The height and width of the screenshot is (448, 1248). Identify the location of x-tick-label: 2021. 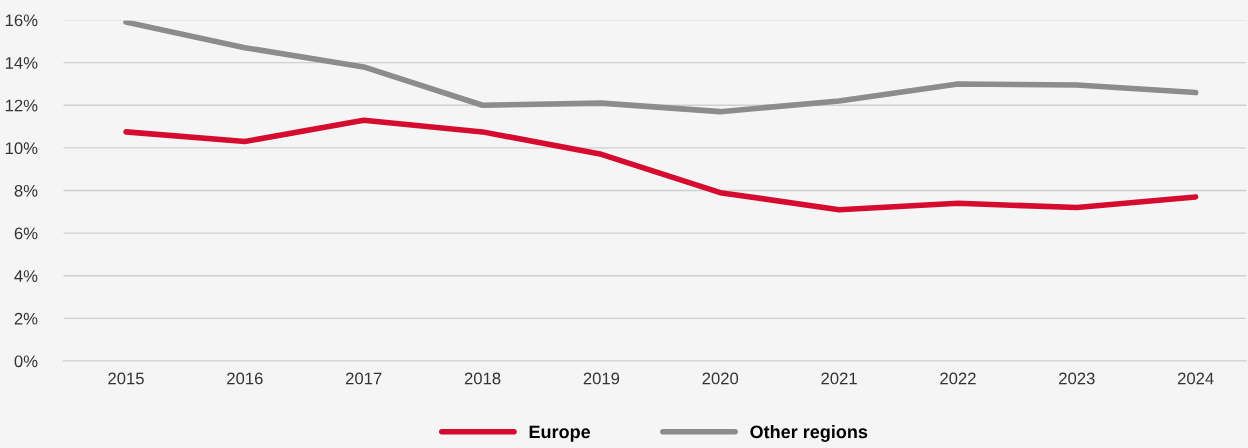
(839, 378).